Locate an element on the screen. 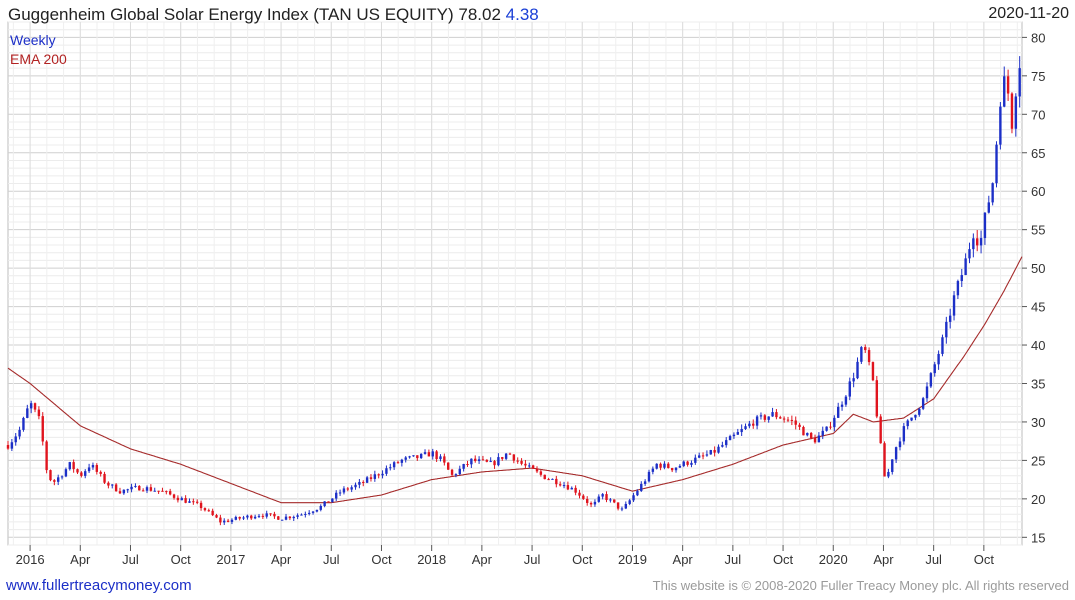  y-tick-label: 65 is located at coordinates (1038, 153).